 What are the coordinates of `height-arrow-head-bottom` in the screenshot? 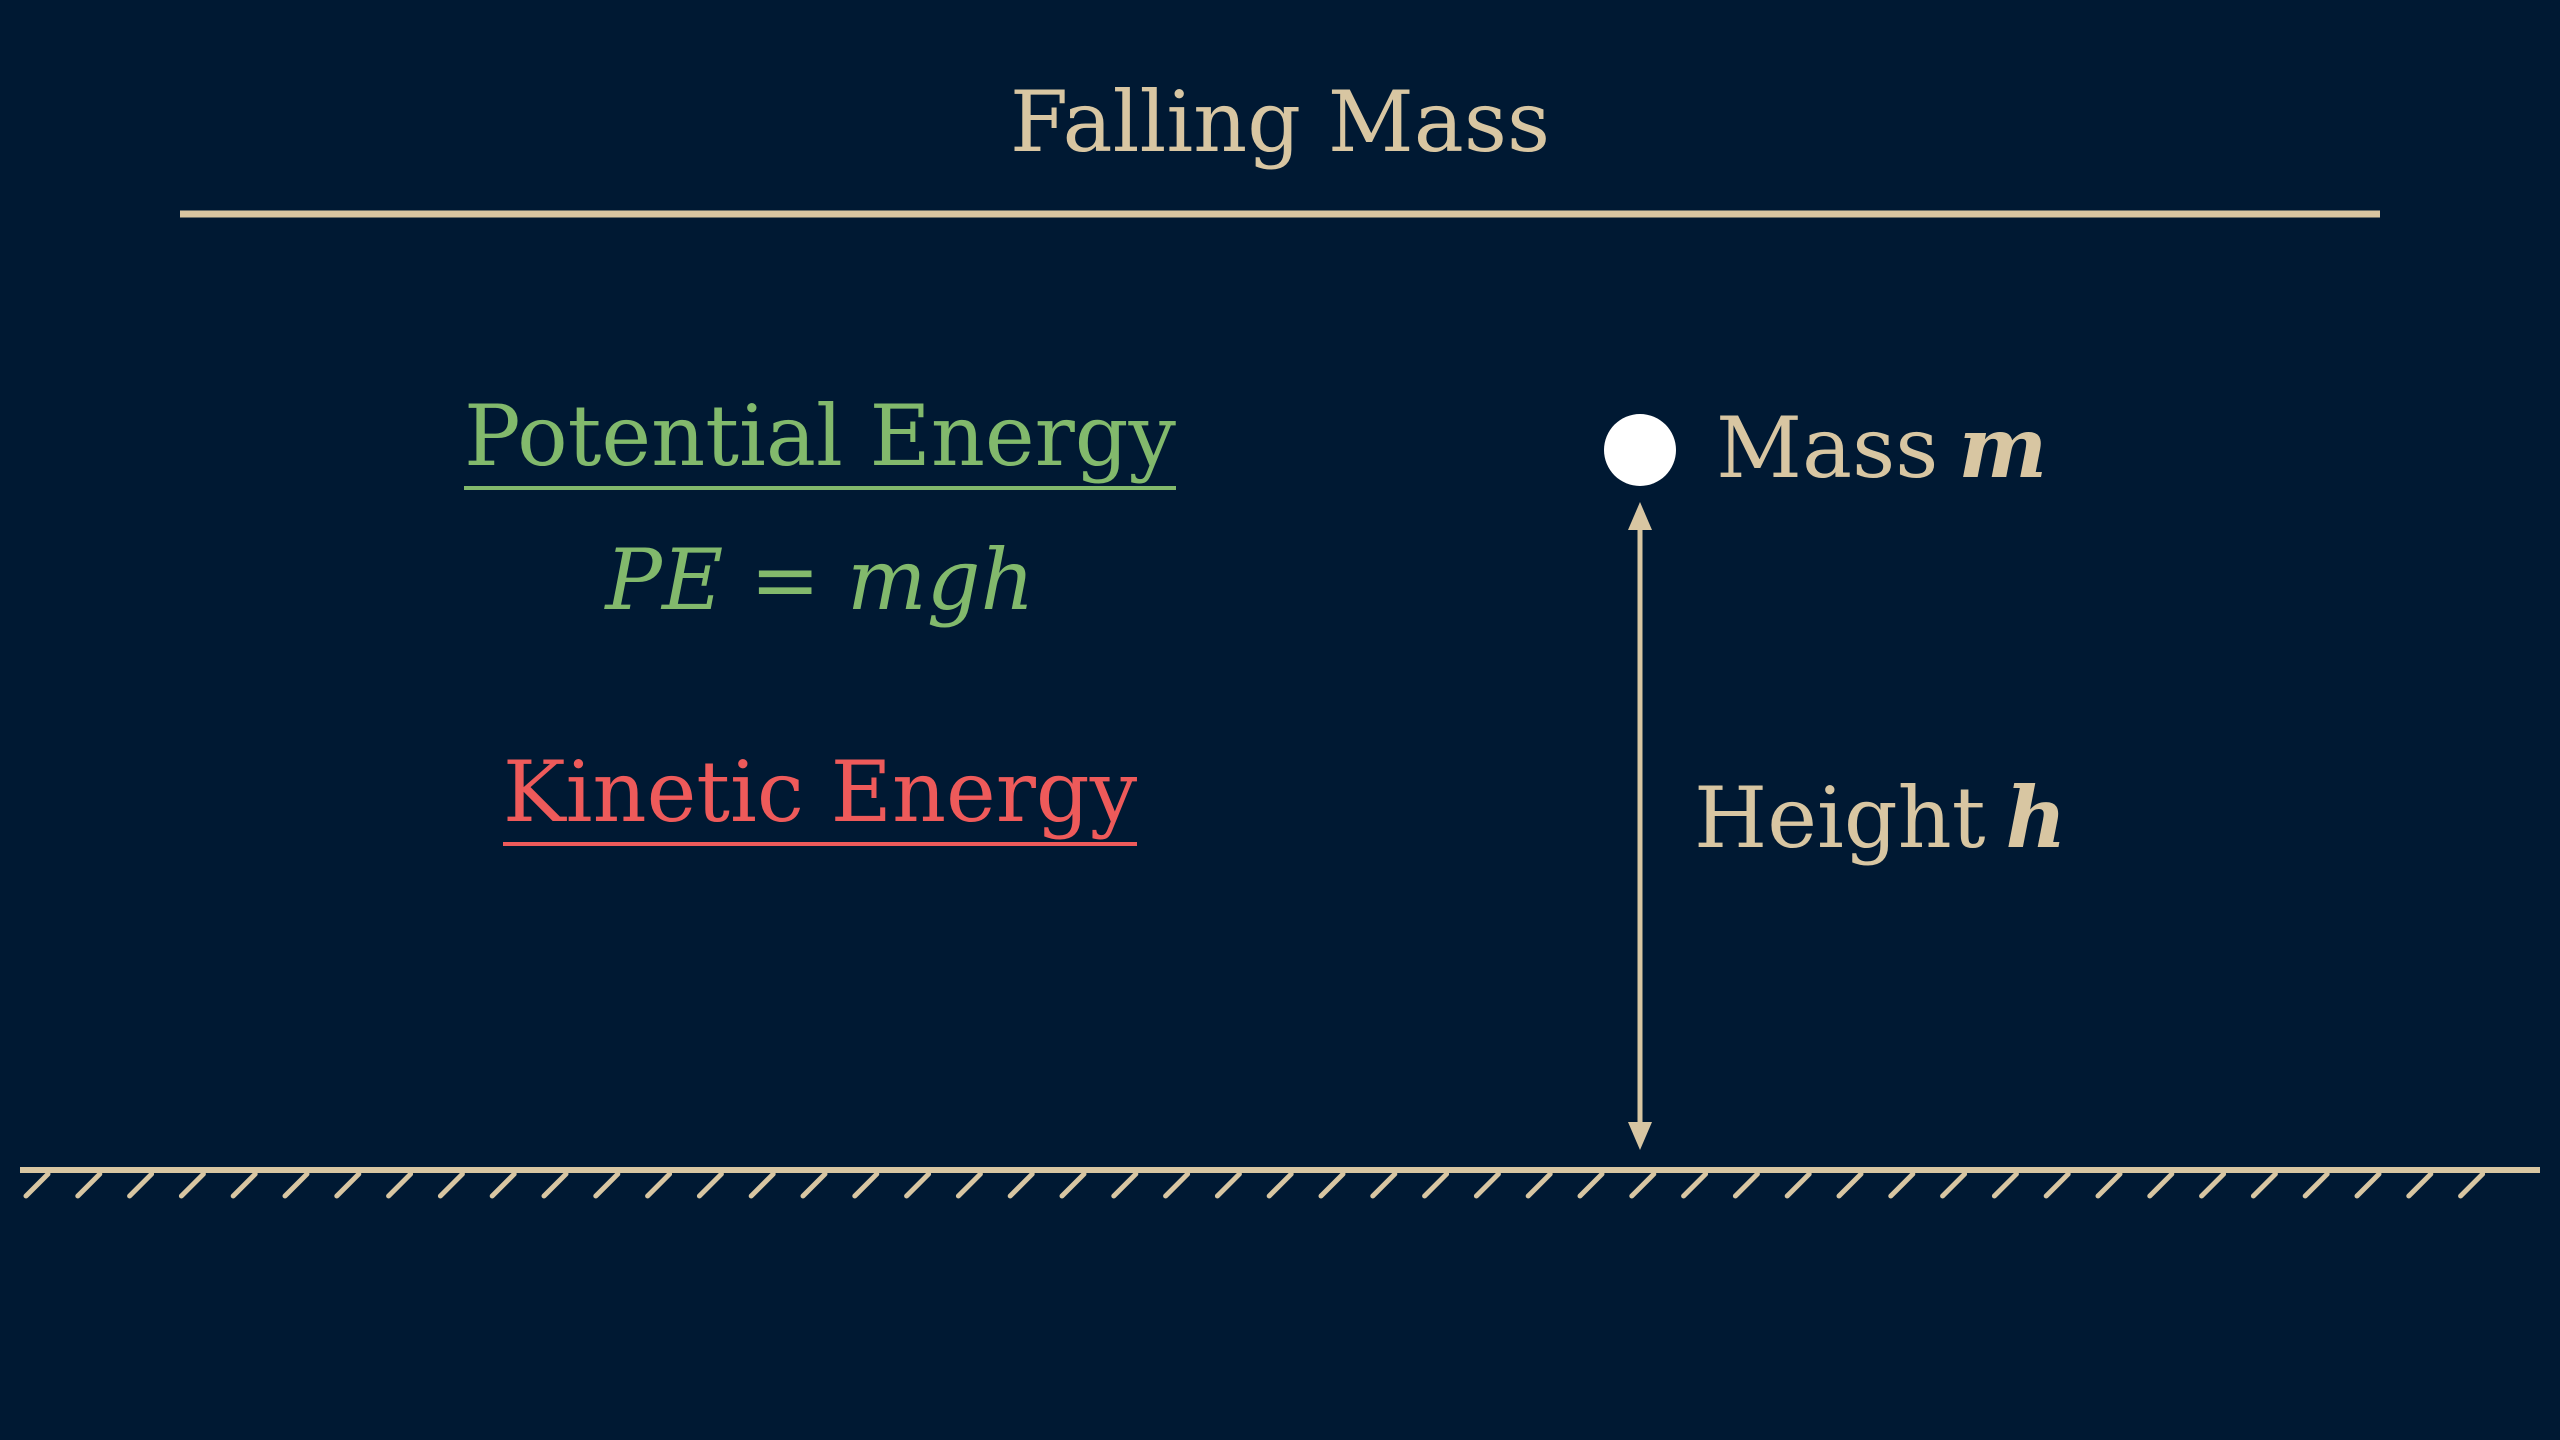 It's located at (1640, 1136).